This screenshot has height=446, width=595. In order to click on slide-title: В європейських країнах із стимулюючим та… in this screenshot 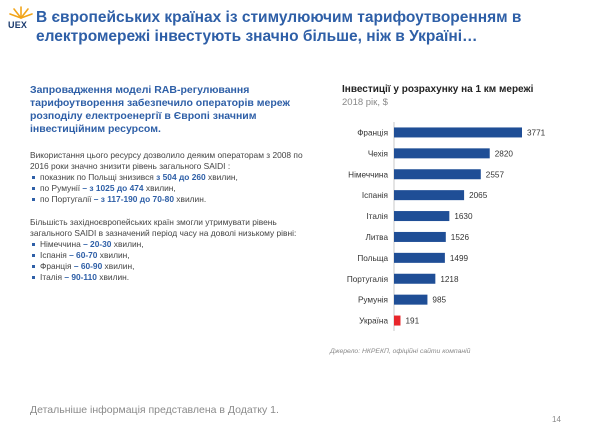, I will do `click(279, 27)`.